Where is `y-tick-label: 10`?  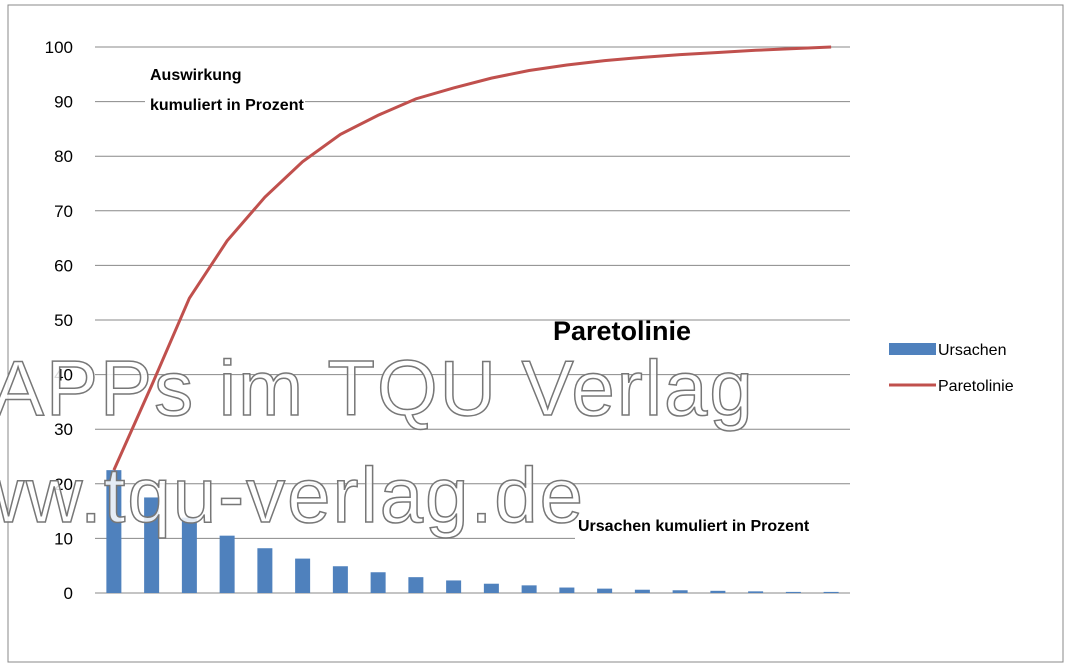 y-tick-label: 10 is located at coordinates (63, 538).